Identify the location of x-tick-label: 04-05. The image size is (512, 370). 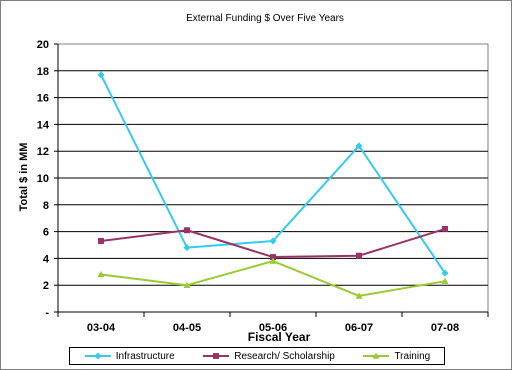
(187, 328).